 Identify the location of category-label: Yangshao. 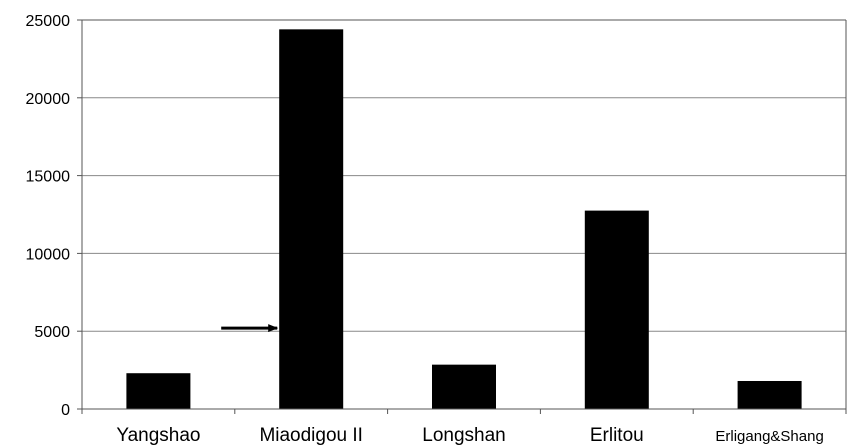
(158, 435).